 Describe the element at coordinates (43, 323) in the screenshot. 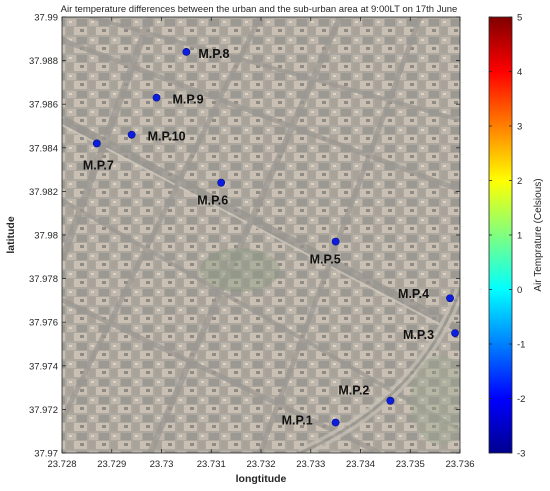

I see `y-tick-label: 37.976` at that location.